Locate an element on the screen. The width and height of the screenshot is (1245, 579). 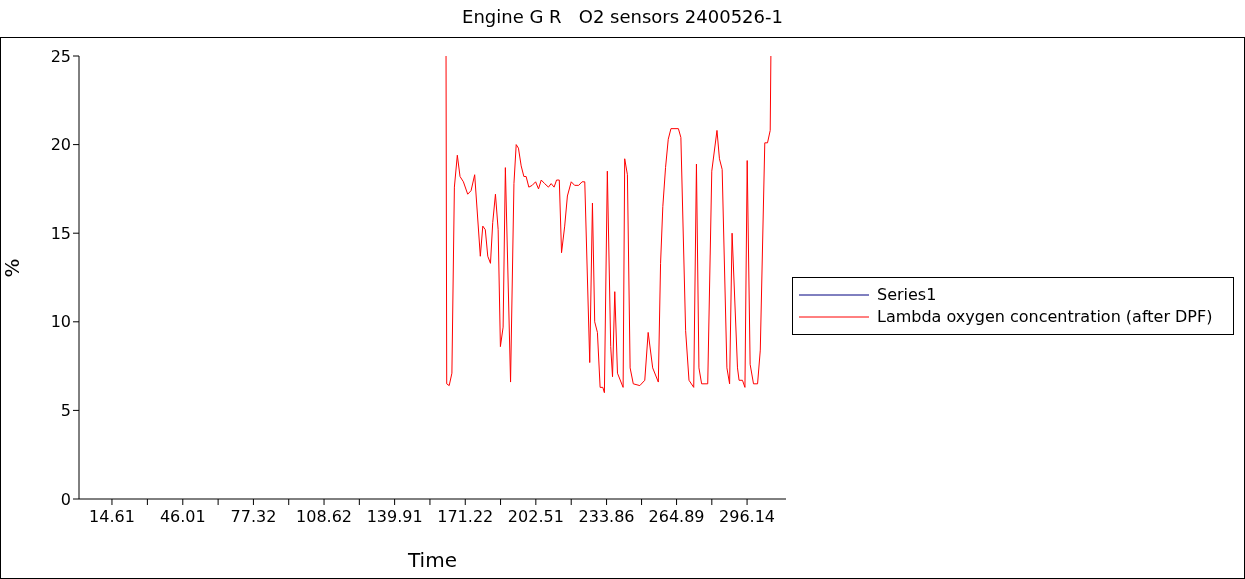
y-tick-label: 20 is located at coordinates (60, 145).